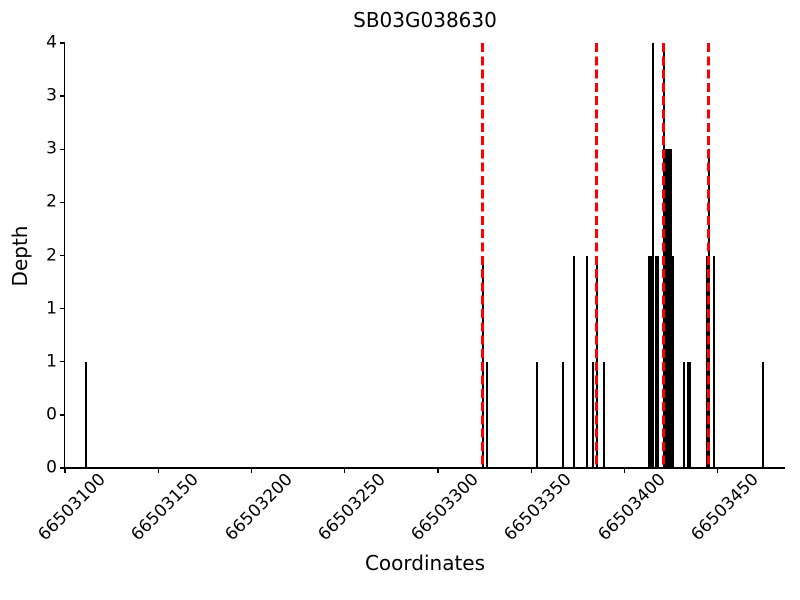  Describe the element at coordinates (538, 507) in the screenshot. I see `x-tick-label: 66503350` at that location.